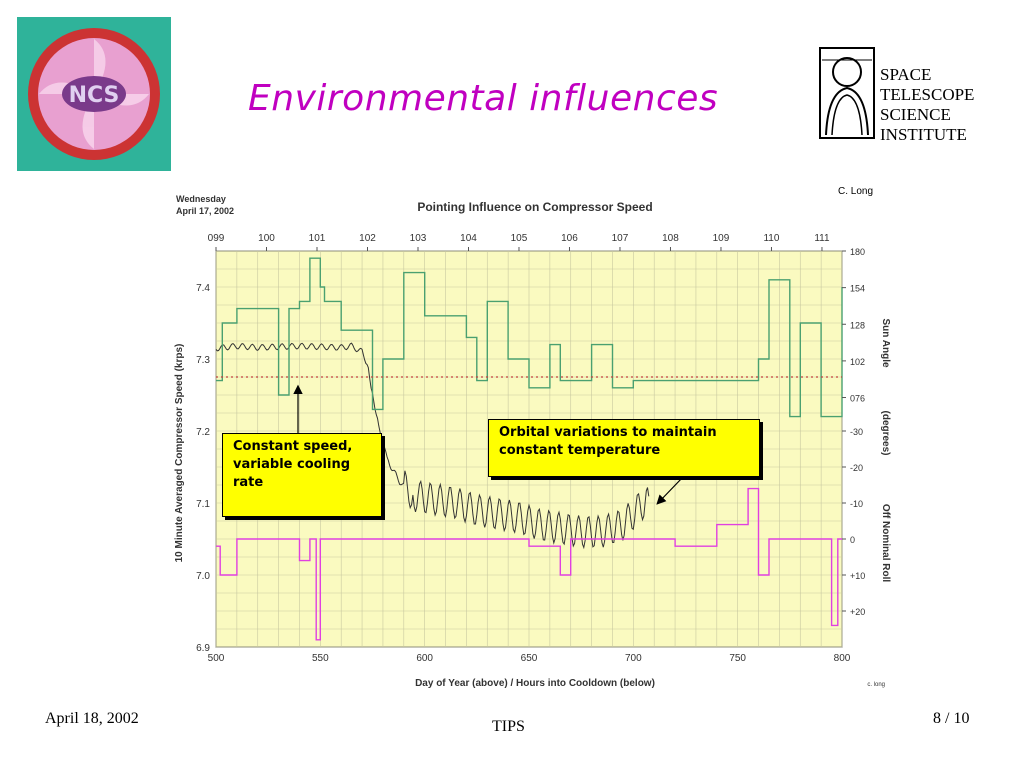 The height and width of the screenshot is (768, 1024). Describe the element at coordinates (483, 98) in the screenshot. I see `slide-title: Environmental influences` at that location.